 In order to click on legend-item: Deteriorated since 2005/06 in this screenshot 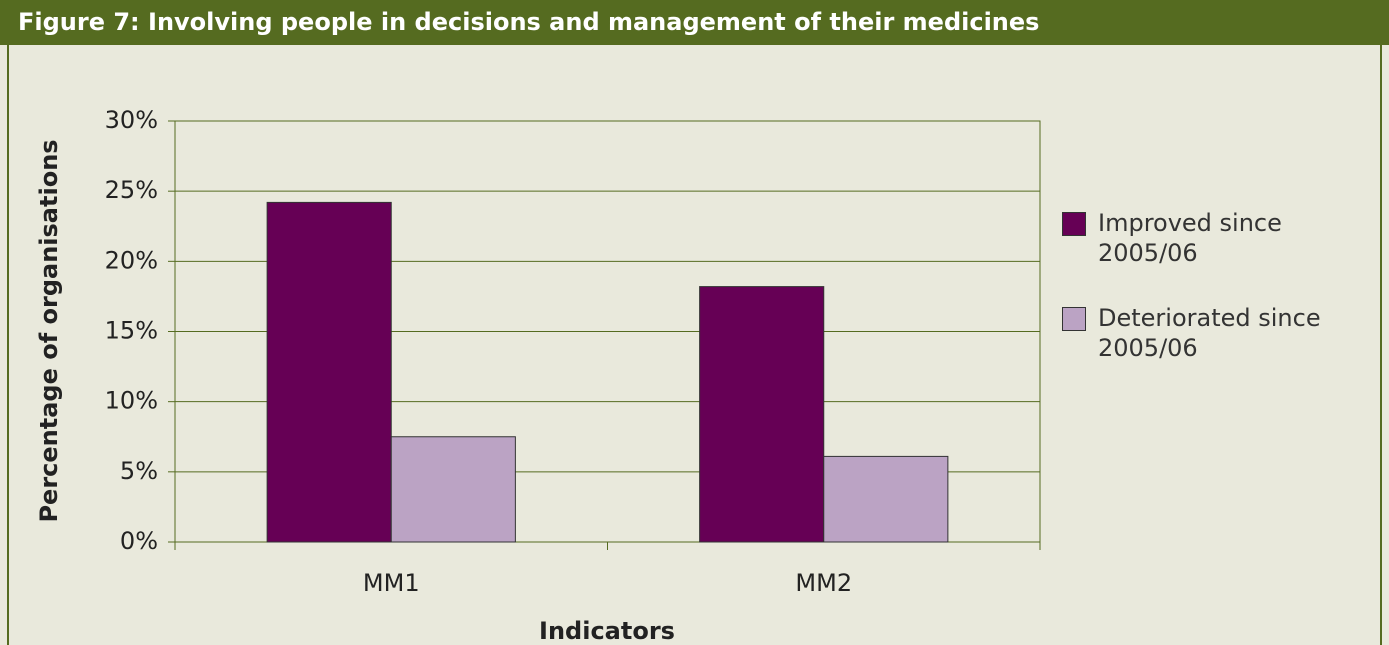, I will do `click(1212, 333)`.